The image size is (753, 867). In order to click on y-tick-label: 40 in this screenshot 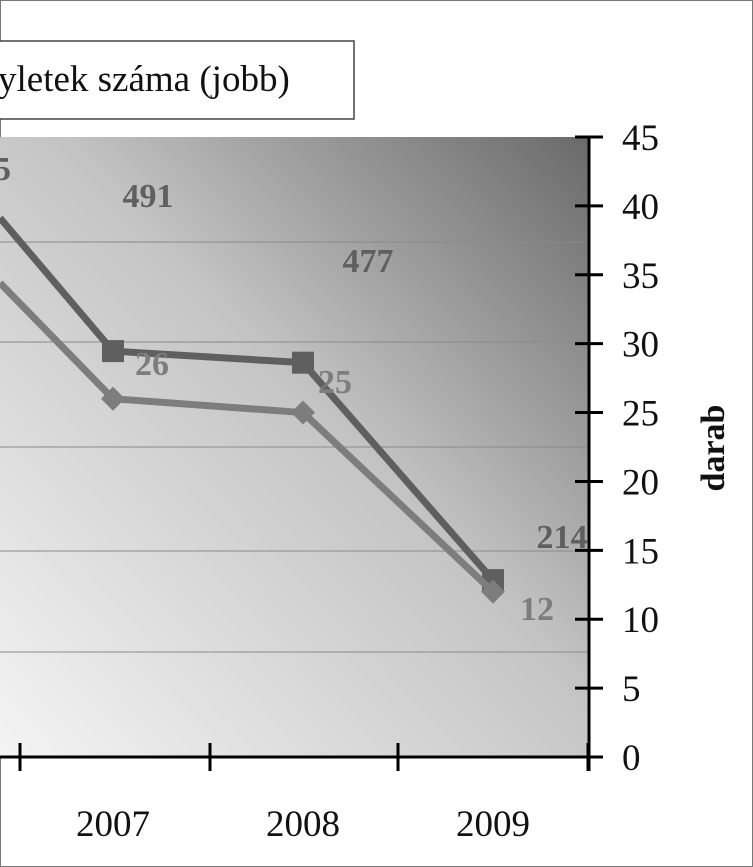, I will do `click(640, 207)`.